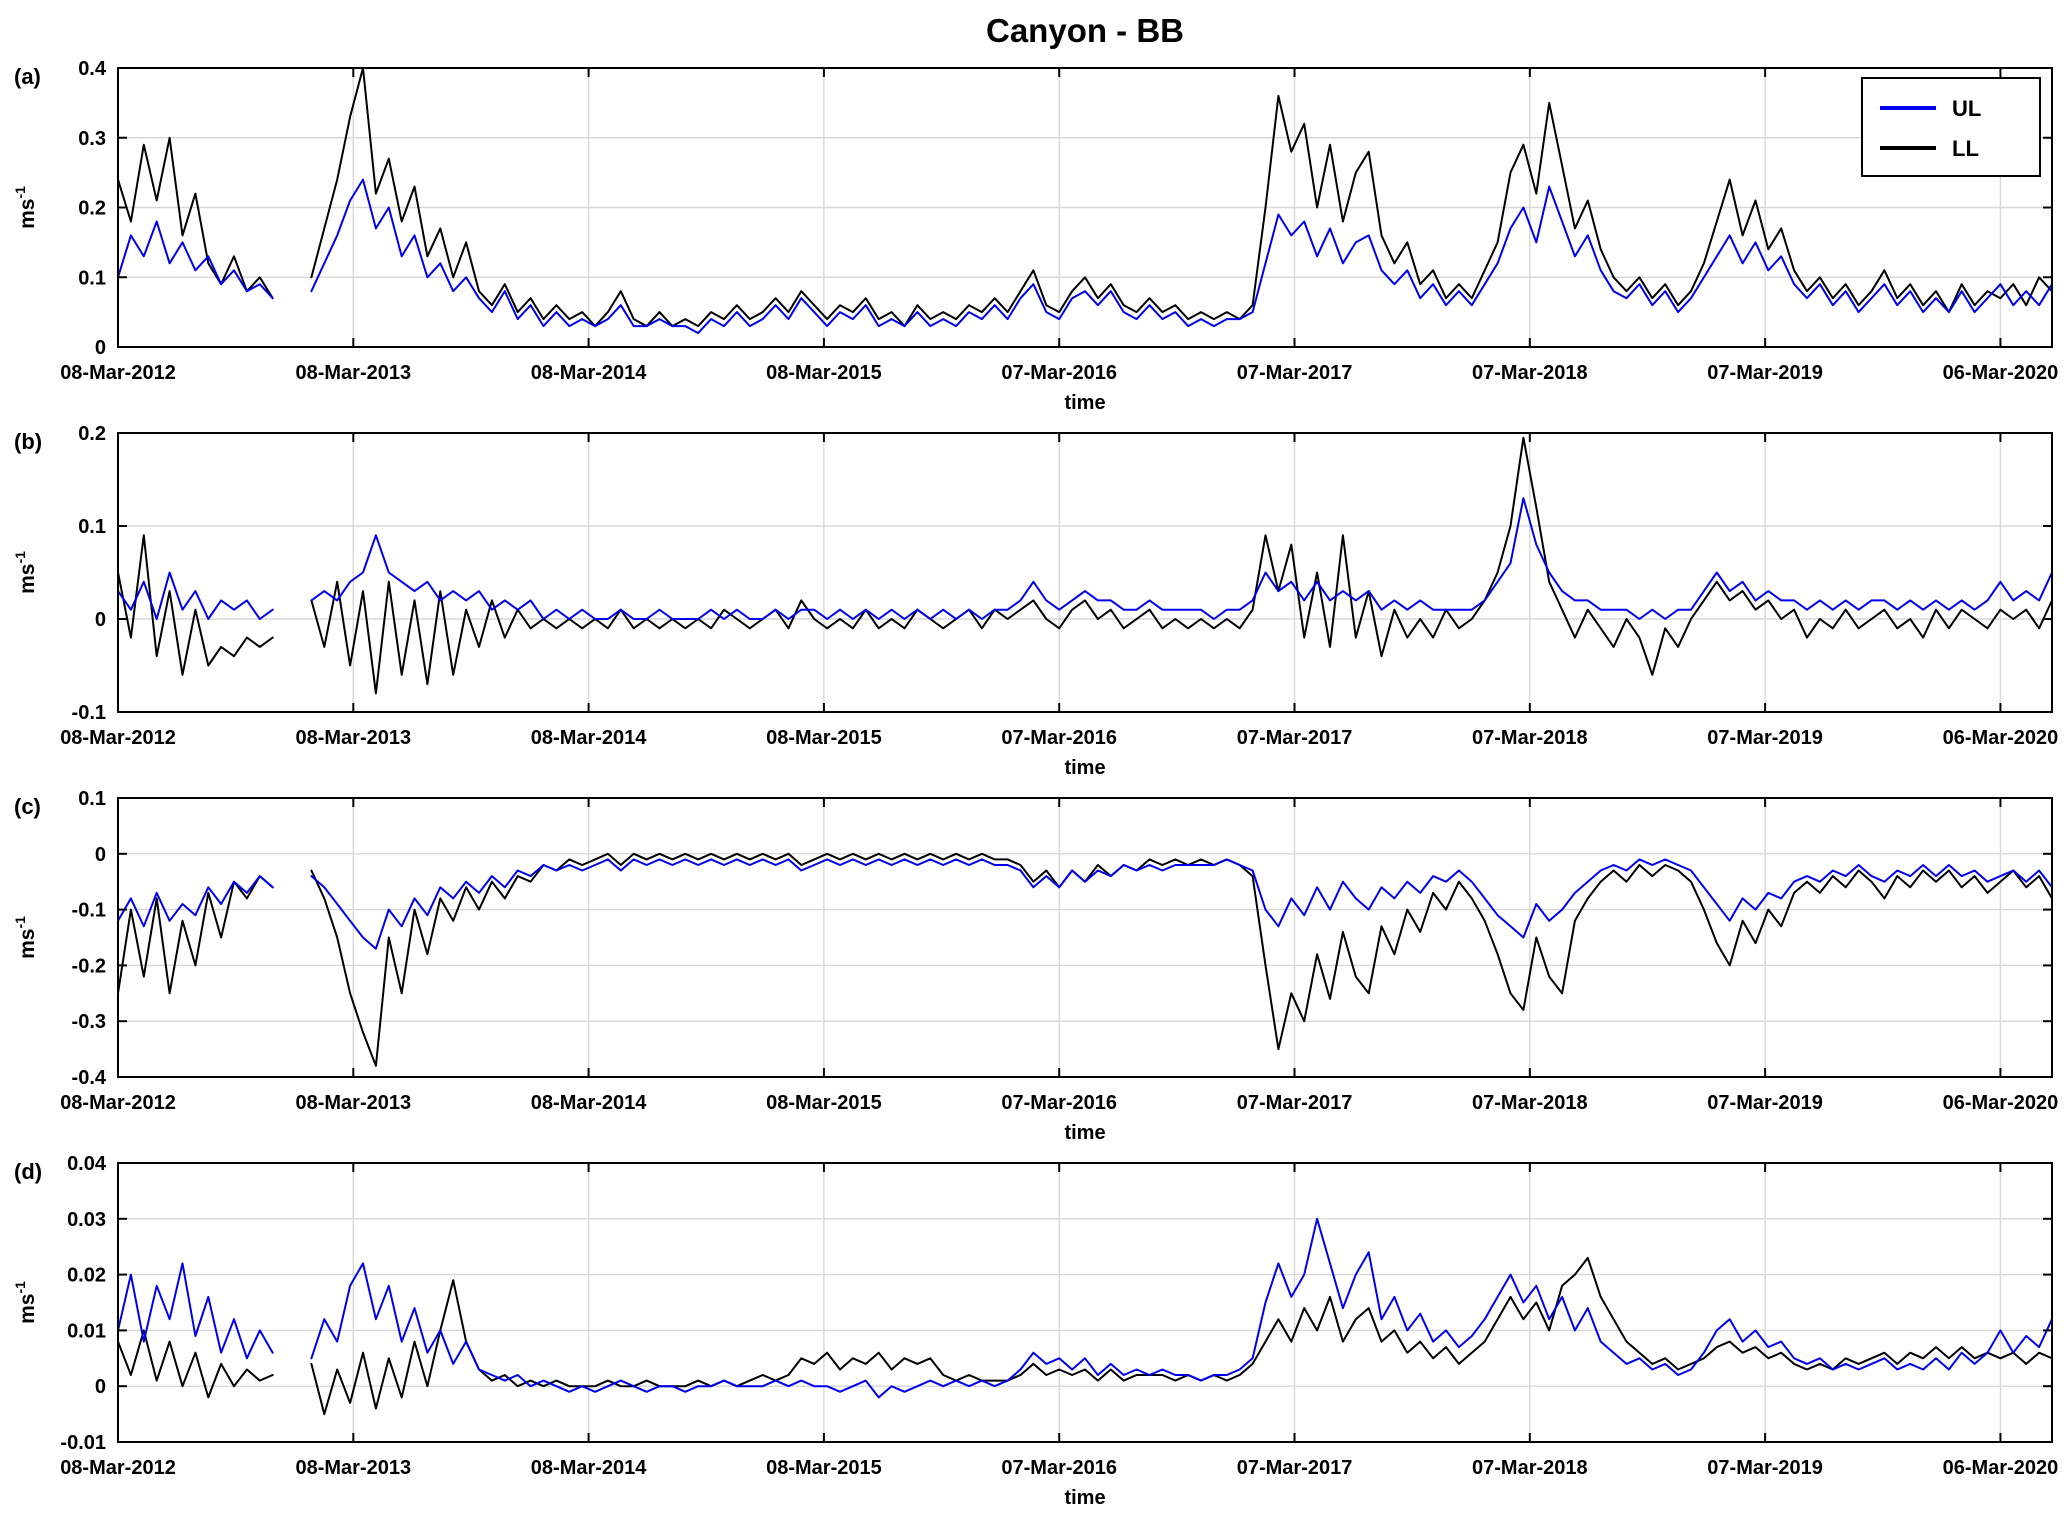 The width and height of the screenshot is (2067, 1533). I want to click on y-tick-label: -0.3, so click(89, 1022).